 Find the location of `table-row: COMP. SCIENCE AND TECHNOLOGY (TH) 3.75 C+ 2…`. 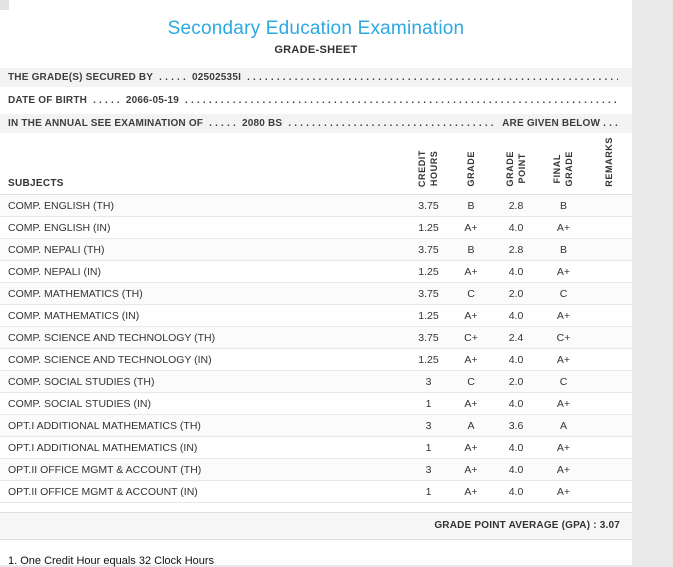

table-row: COMP. SCIENCE AND TECHNOLOGY (TH) 3.75 C+ 2… is located at coordinates (316, 337).